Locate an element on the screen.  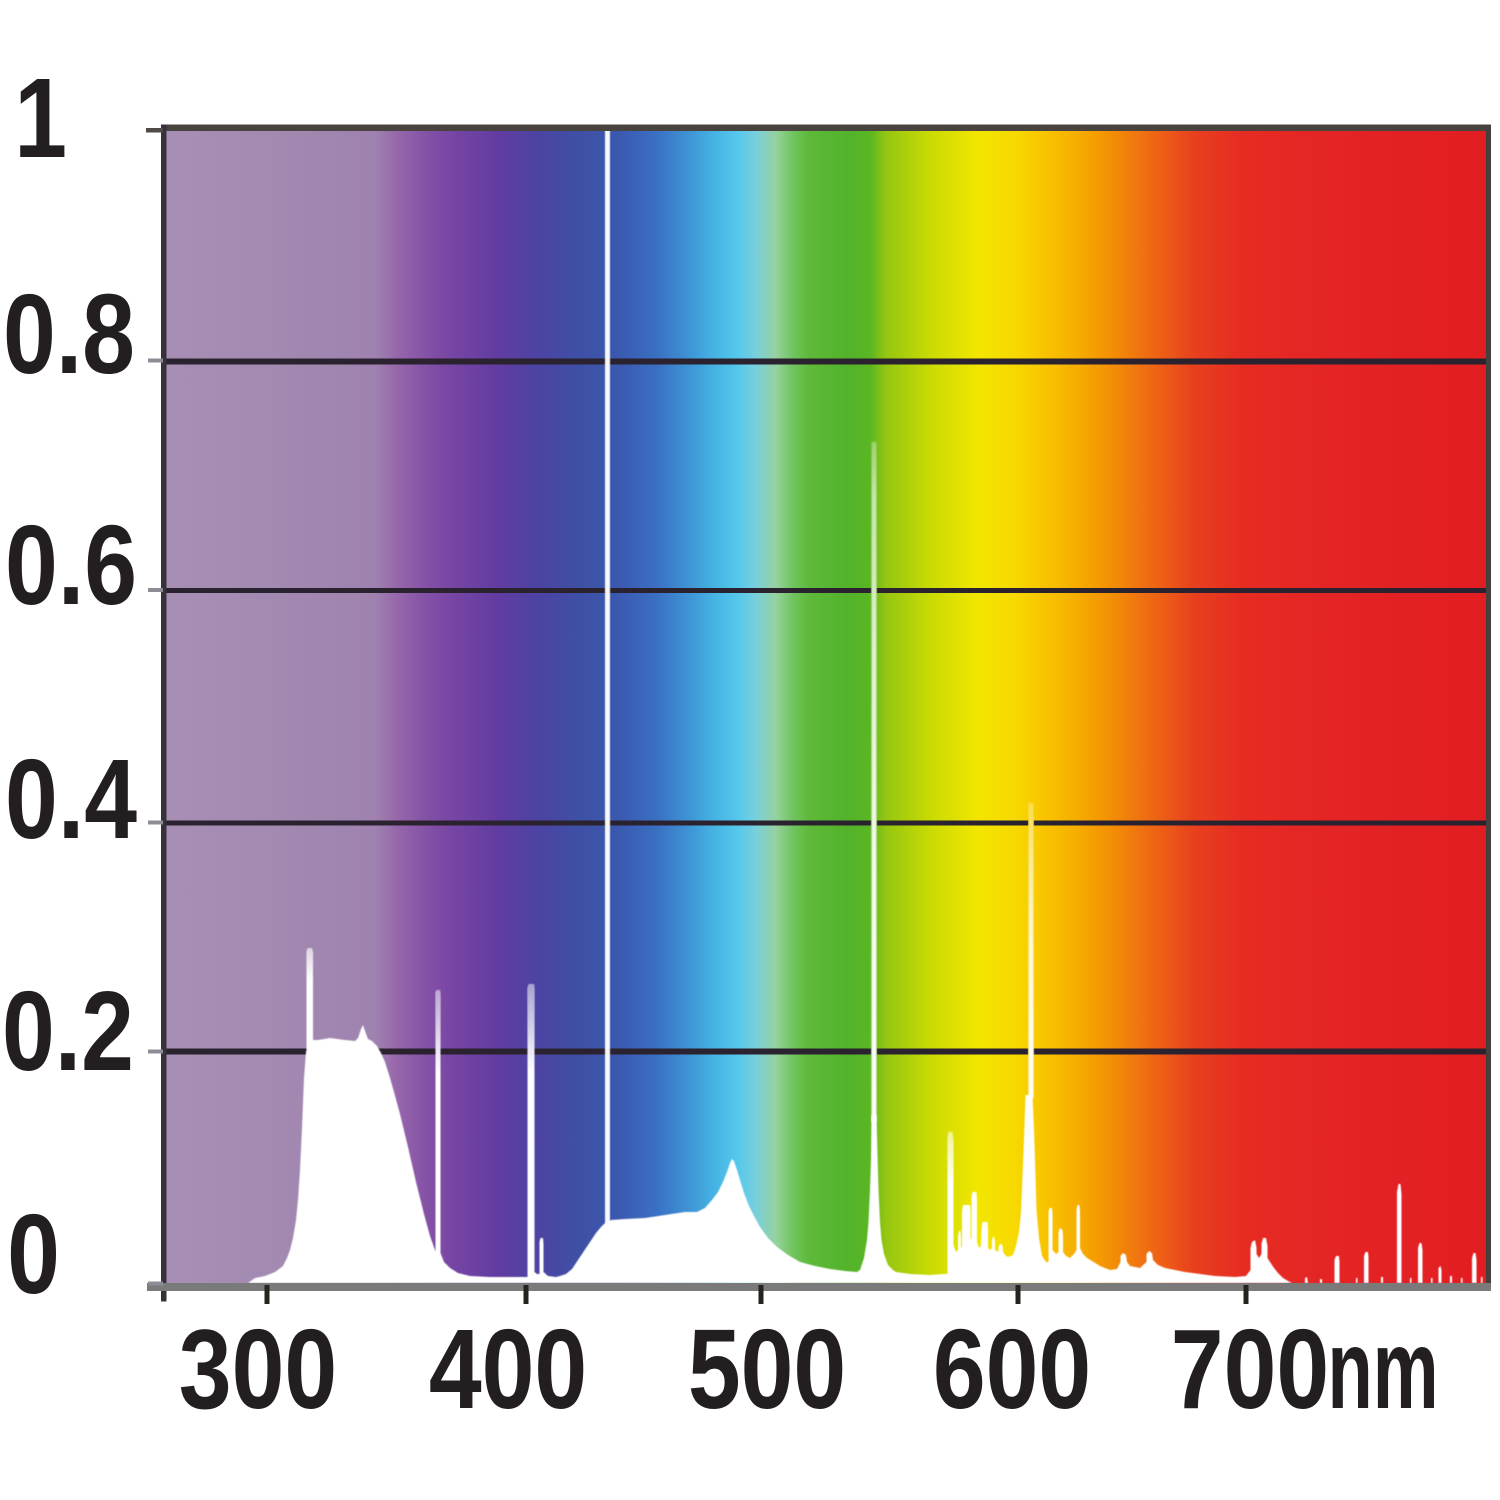
svg-text: 0.6 is located at coordinates (71, 566).